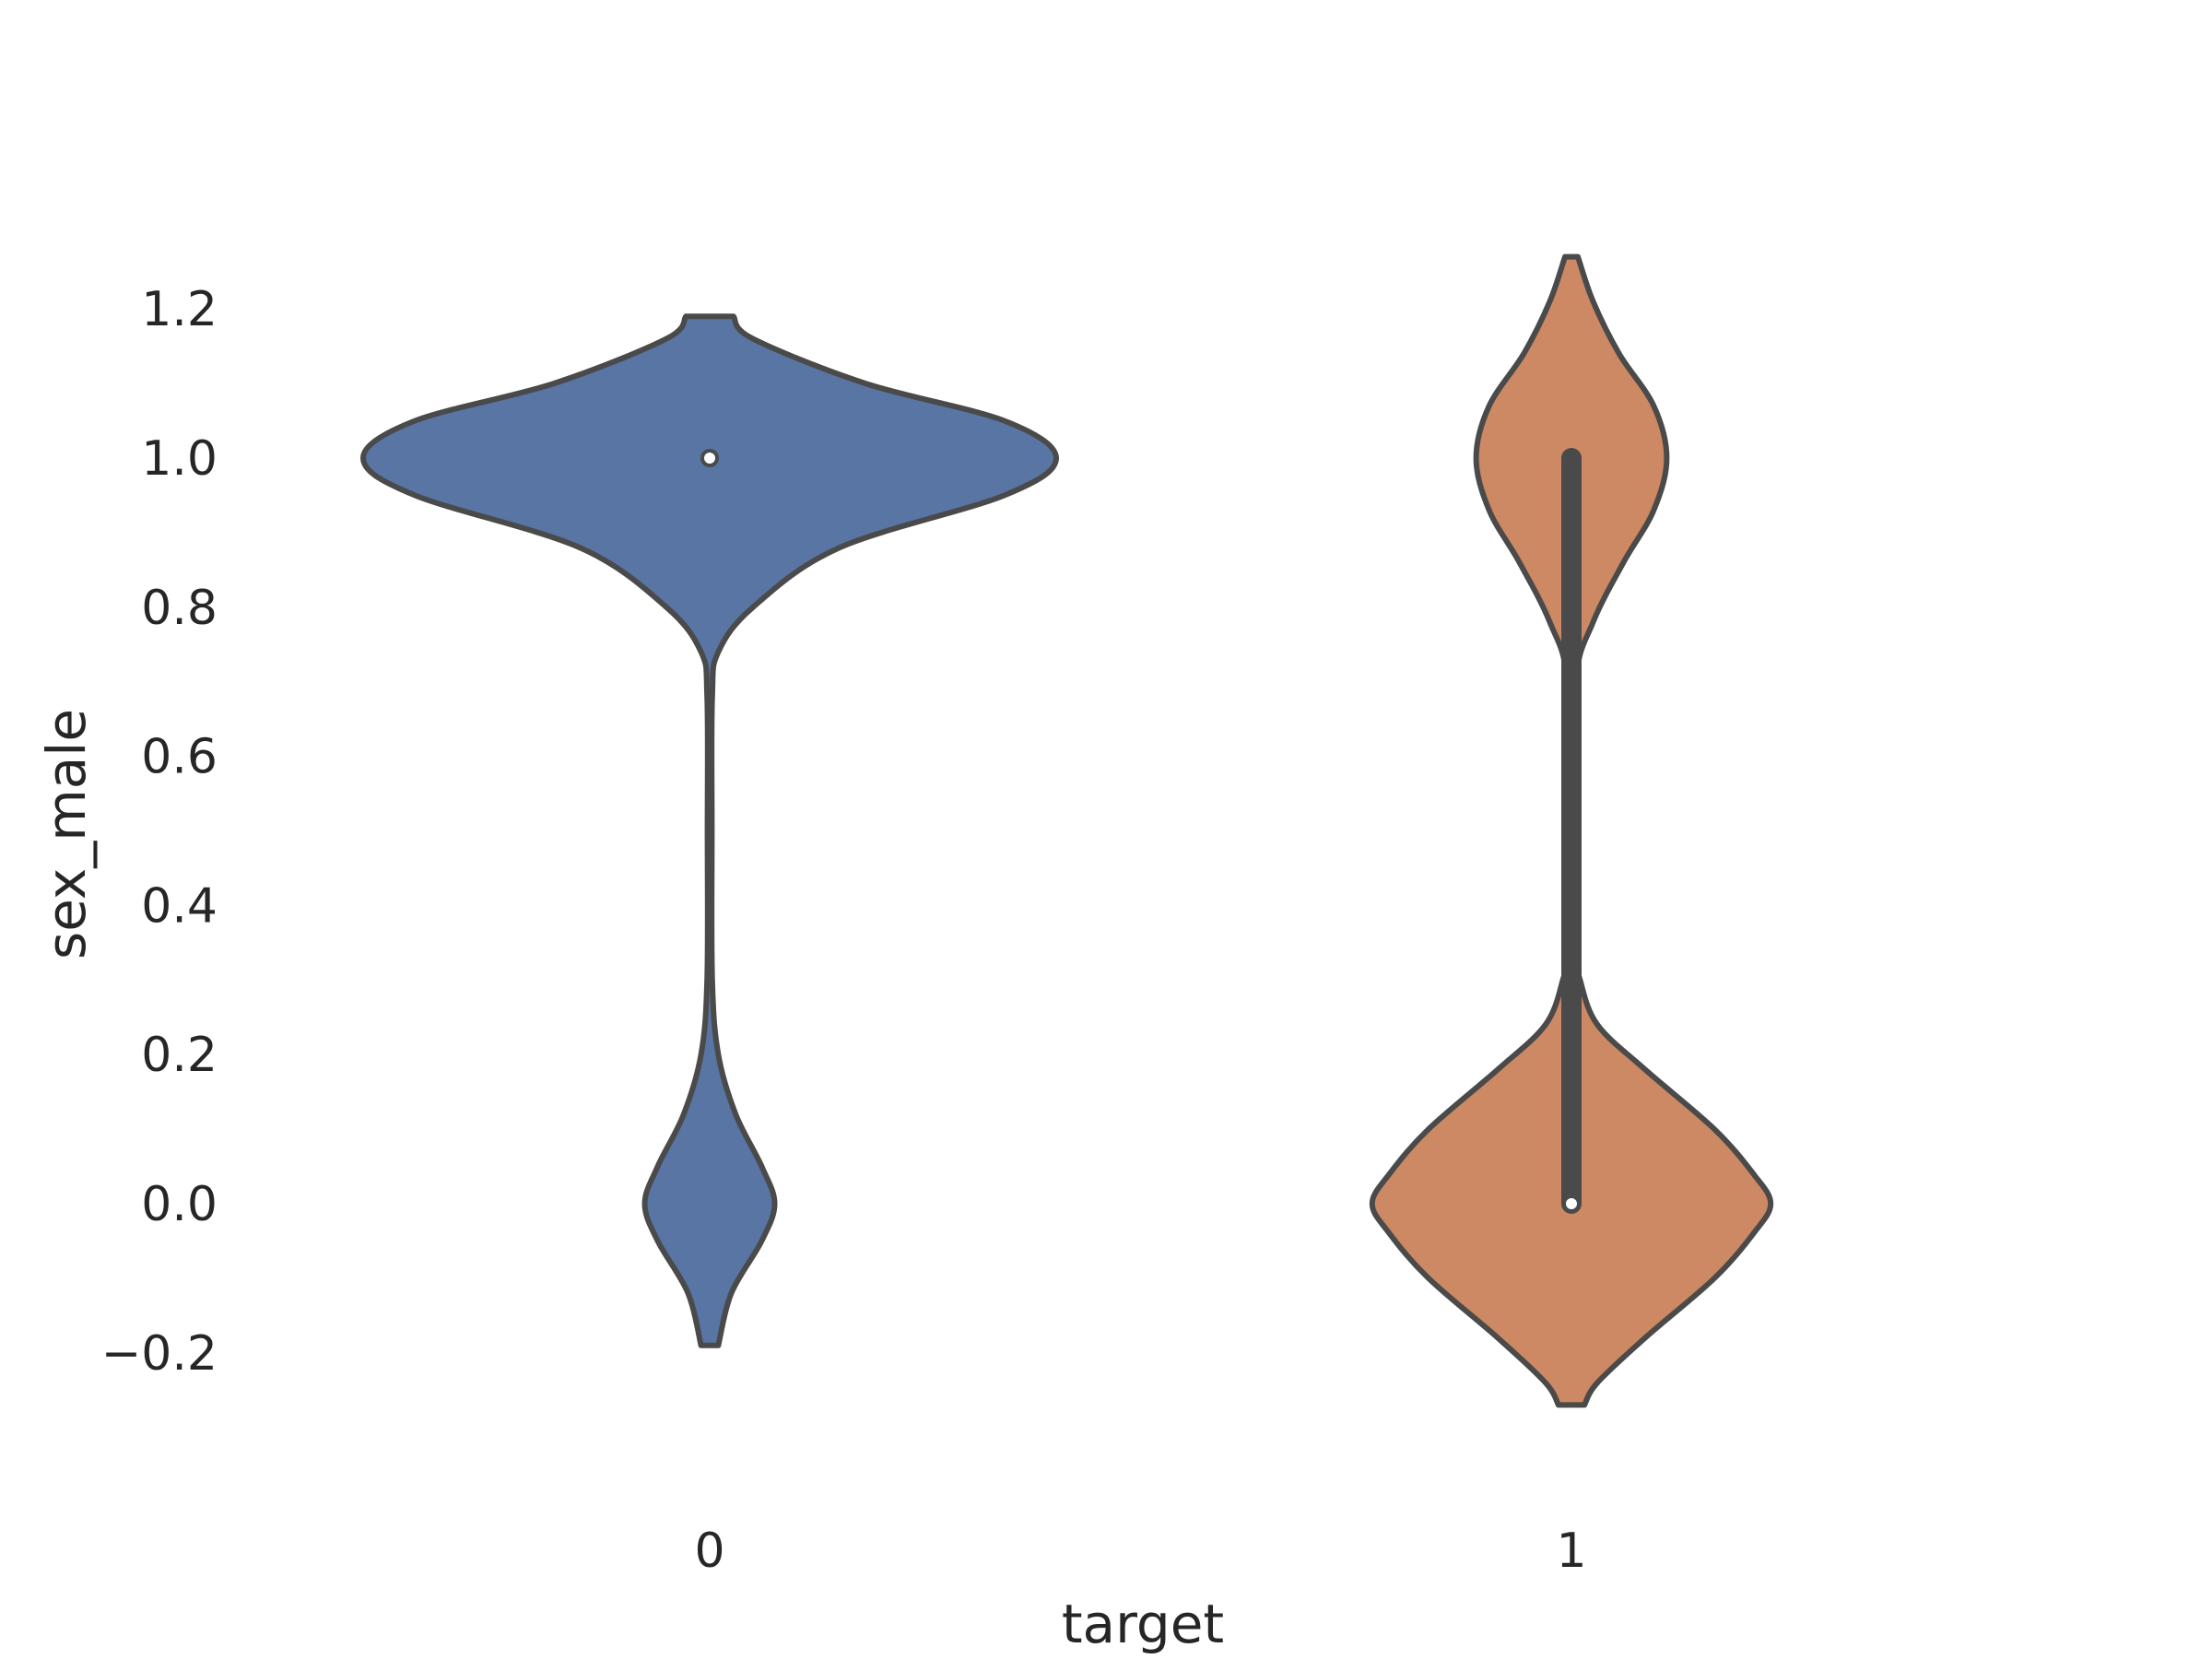 The height and width of the screenshot is (1659, 2212). Describe the element at coordinates (1143, 1624) in the screenshot. I see `x-axis-label: target` at that location.